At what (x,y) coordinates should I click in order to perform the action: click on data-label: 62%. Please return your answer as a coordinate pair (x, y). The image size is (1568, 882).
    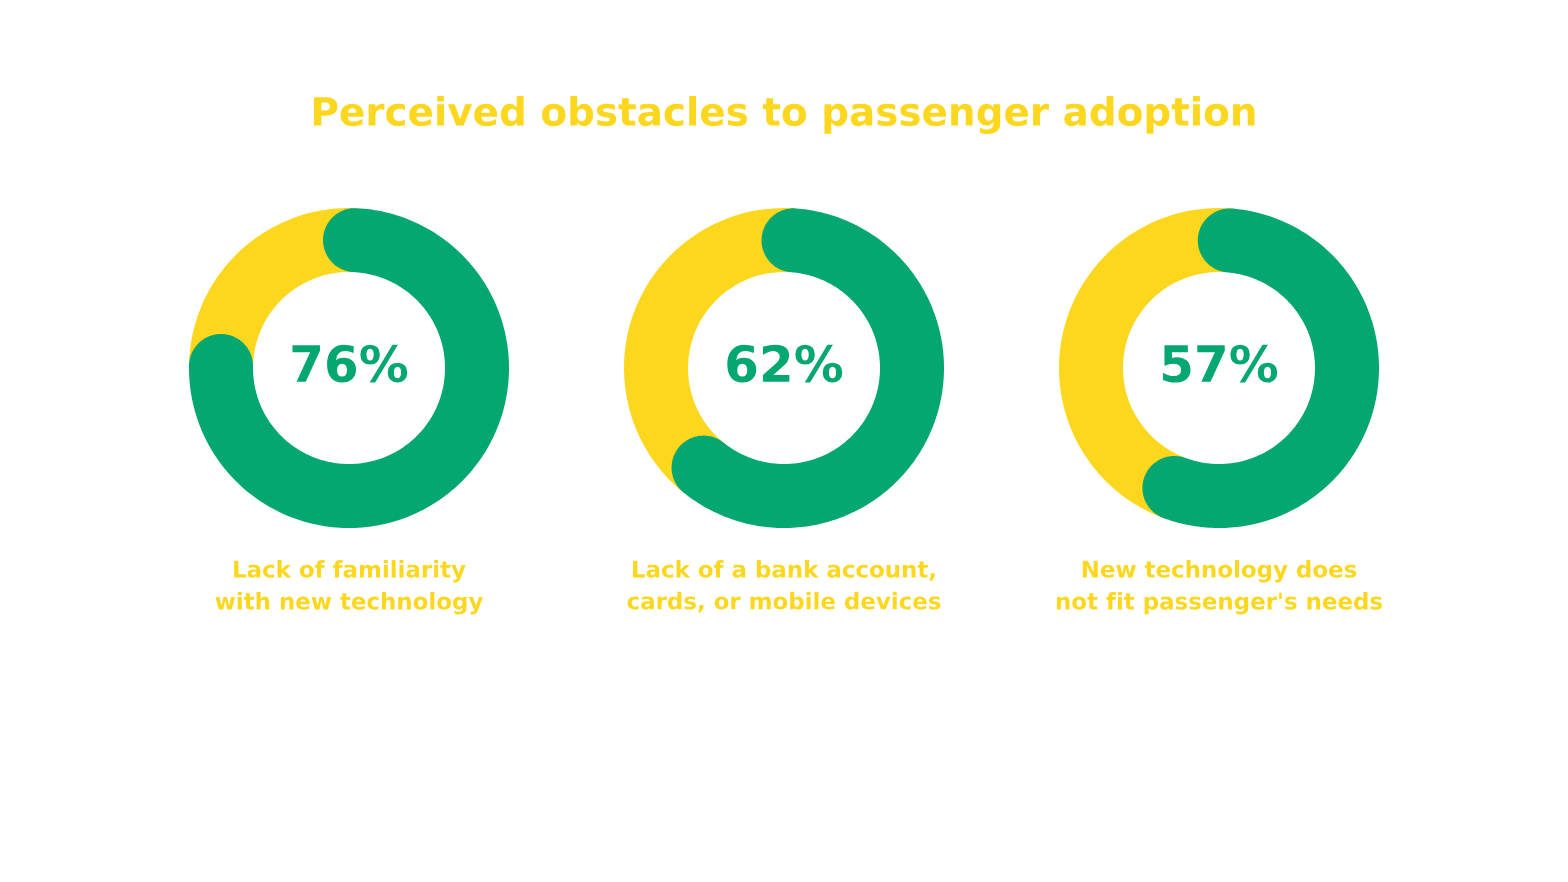
    Looking at the image, I should click on (785, 363).